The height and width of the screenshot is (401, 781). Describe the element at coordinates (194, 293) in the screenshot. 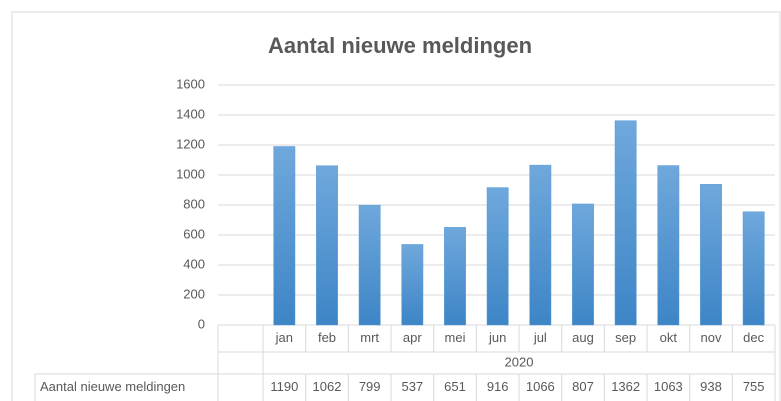

I see `y-tick-label: 200` at that location.